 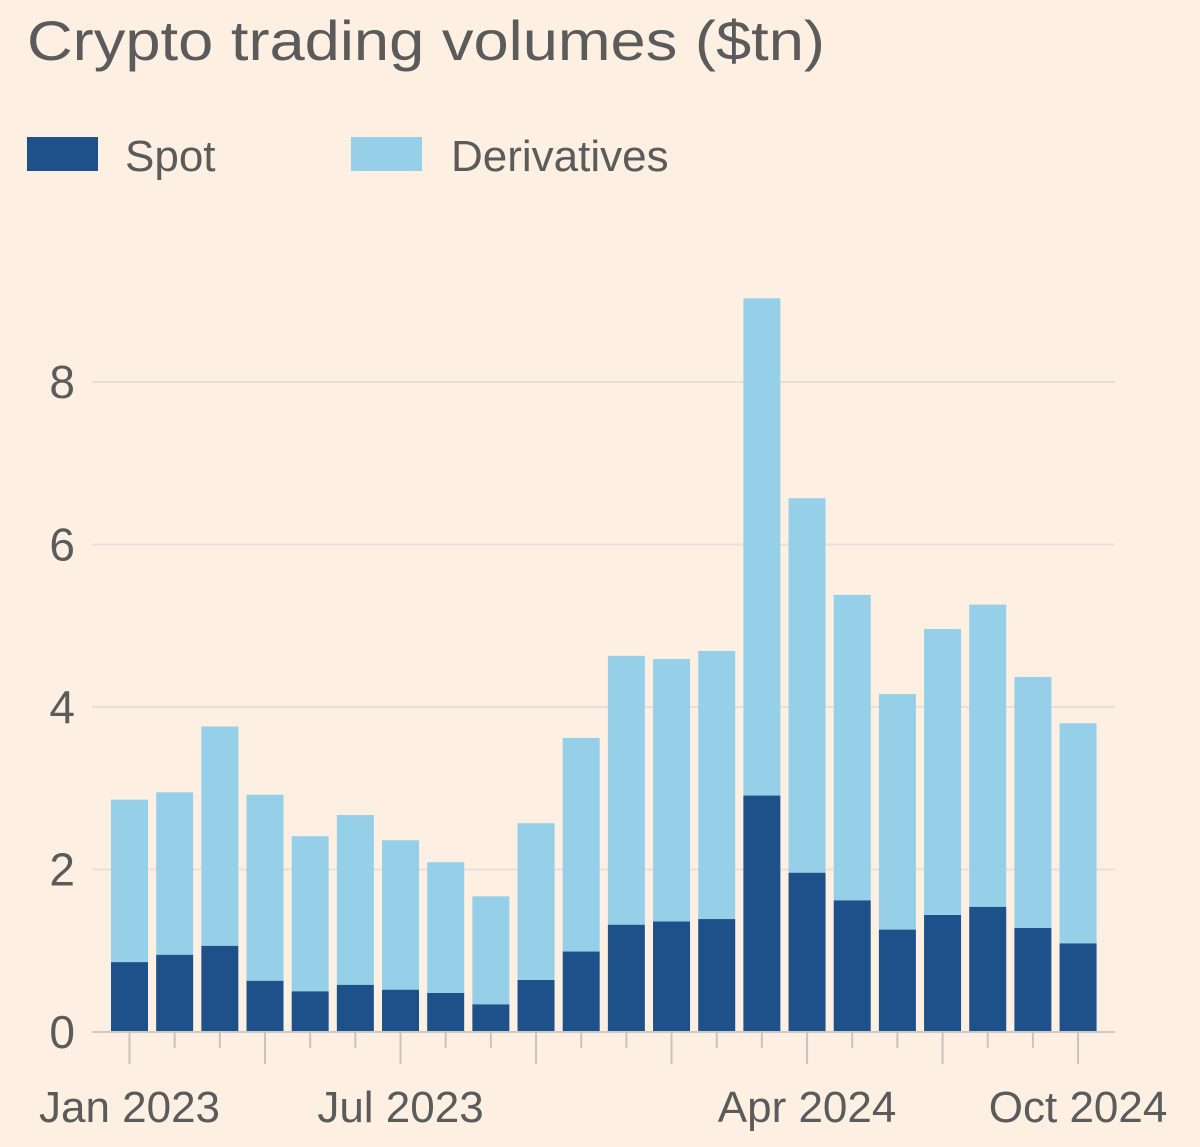 I want to click on x-tick-label: Oct 2024, so click(x=1078, y=1107).